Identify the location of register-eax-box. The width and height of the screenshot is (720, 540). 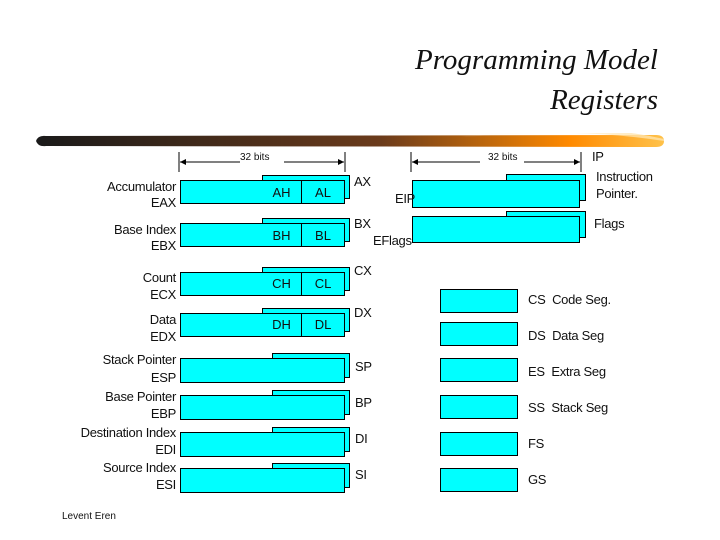
(262, 192).